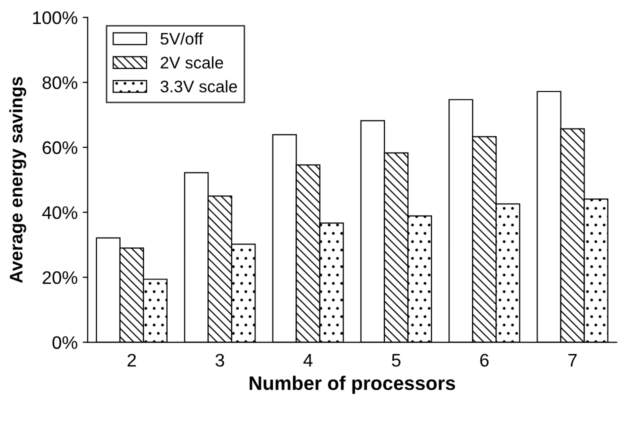 The width and height of the screenshot is (626, 436). I want to click on x-tick-label: 2, so click(132, 360).